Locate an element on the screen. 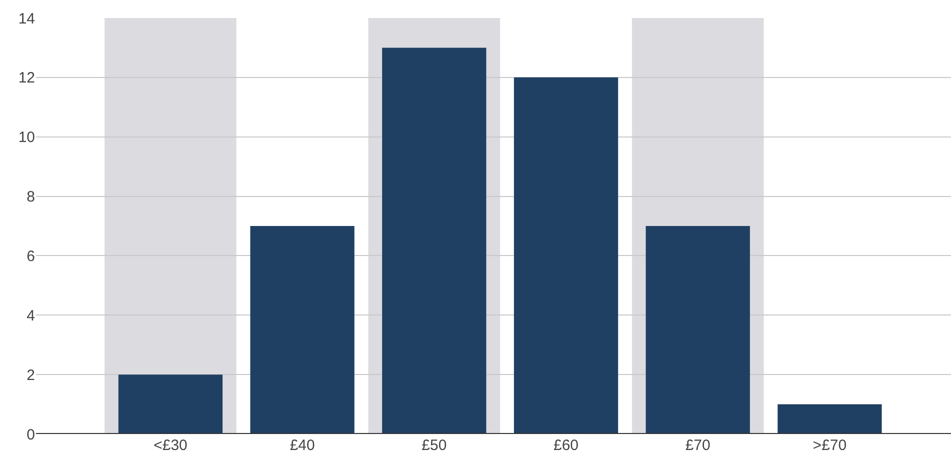  y-tick-label: 10 is located at coordinates (26, 137).